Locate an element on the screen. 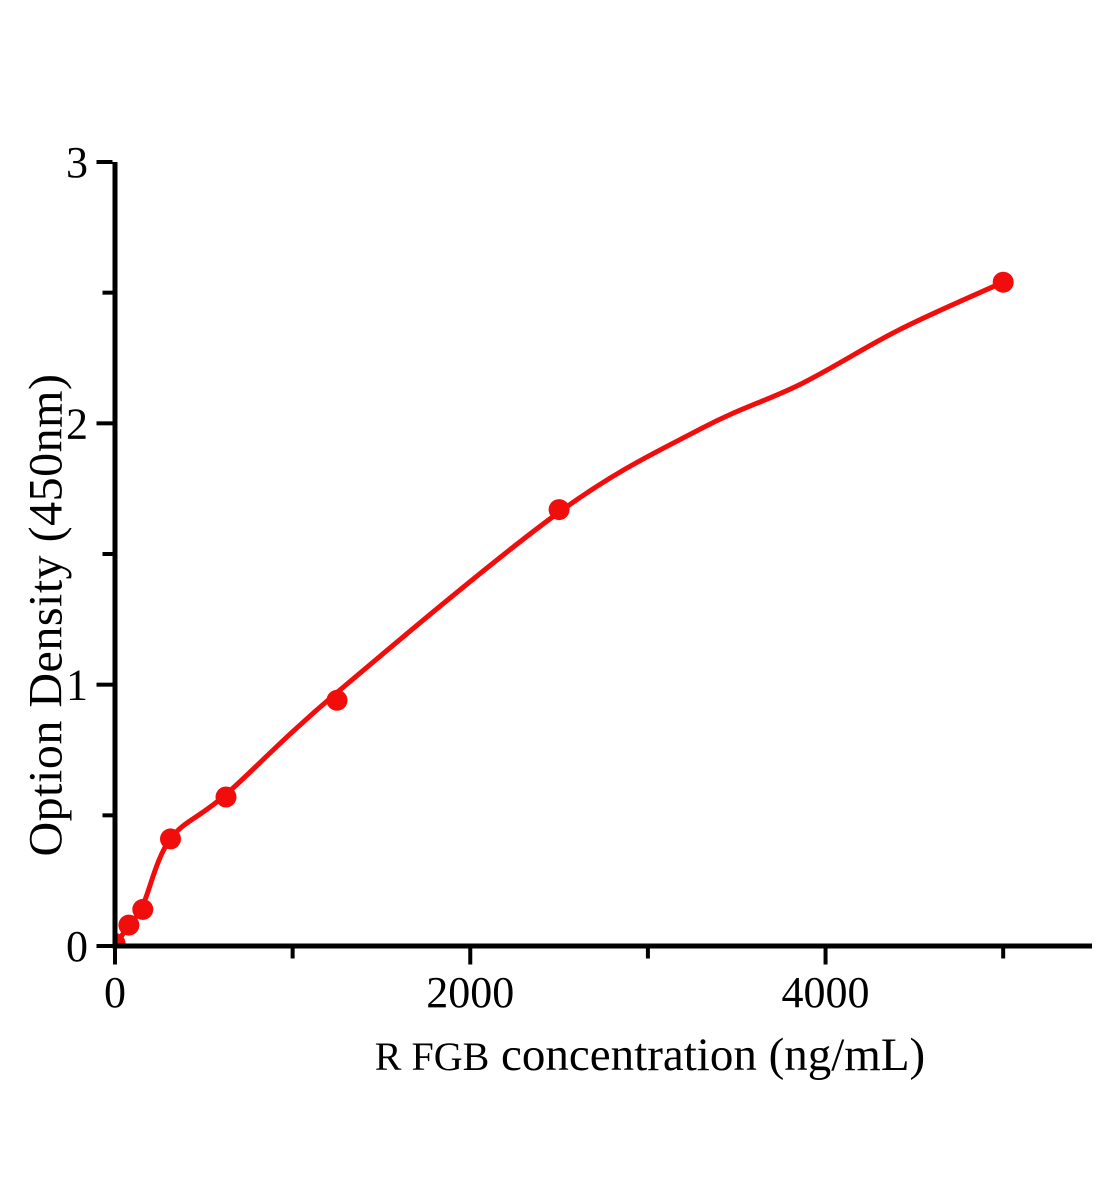 This screenshot has height=1200, width=1104. x-tick-label: 0 is located at coordinates (115, 992).